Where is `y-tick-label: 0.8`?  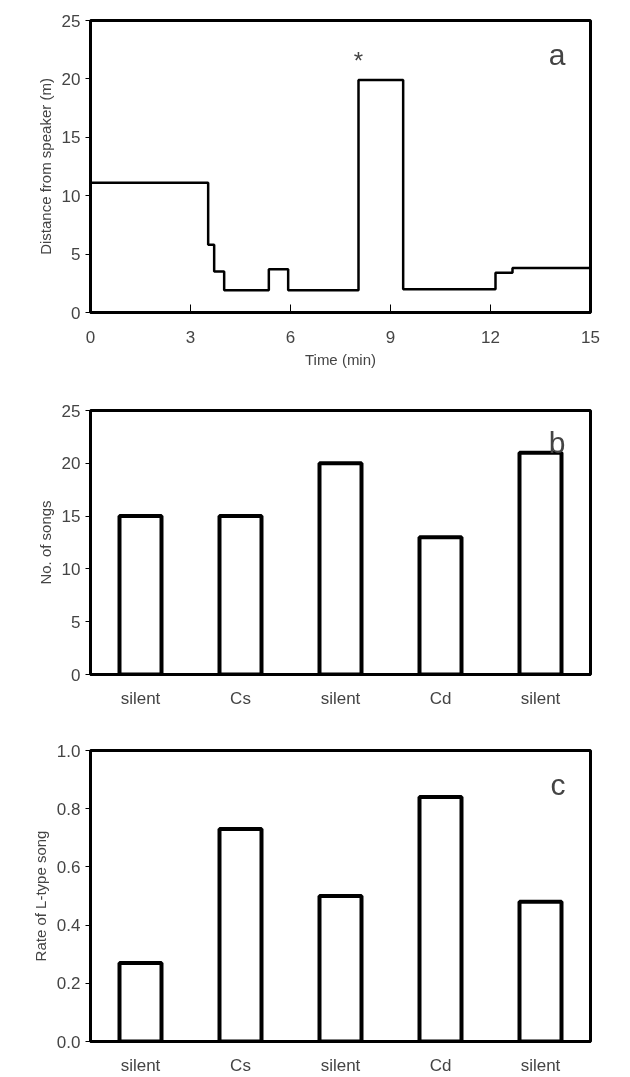 y-tick-label: 0.8 is located at coordinates (68, 809).